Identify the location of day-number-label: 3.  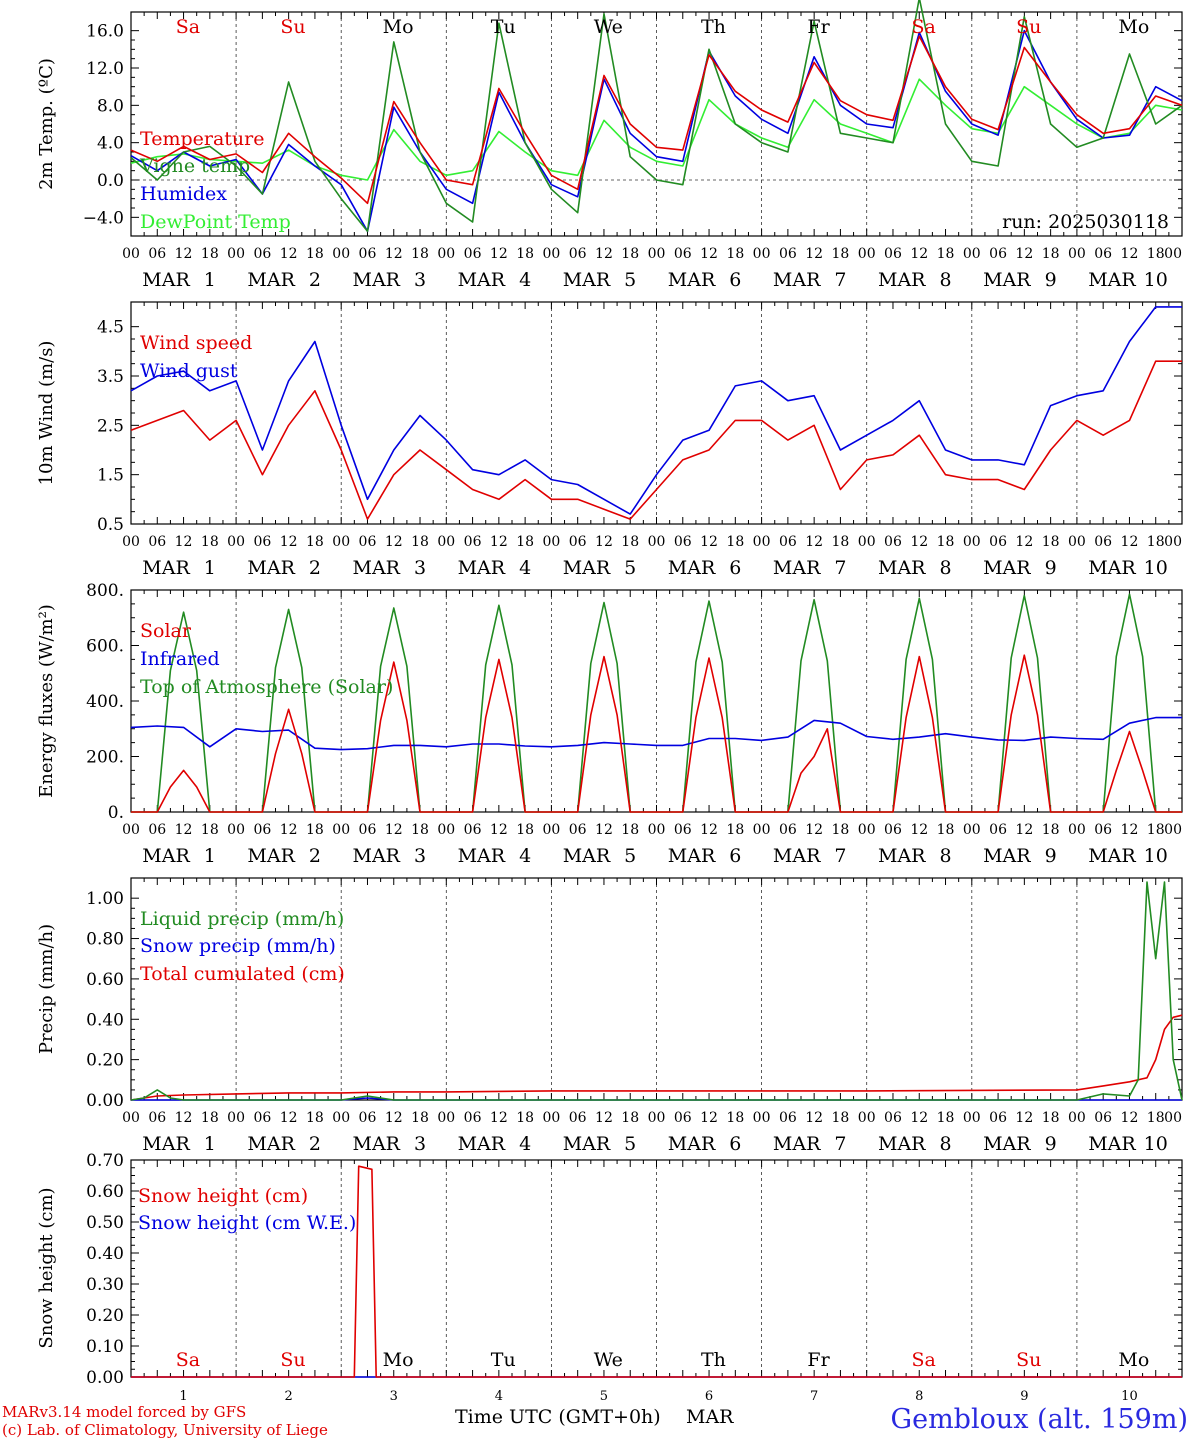
(420, 568).